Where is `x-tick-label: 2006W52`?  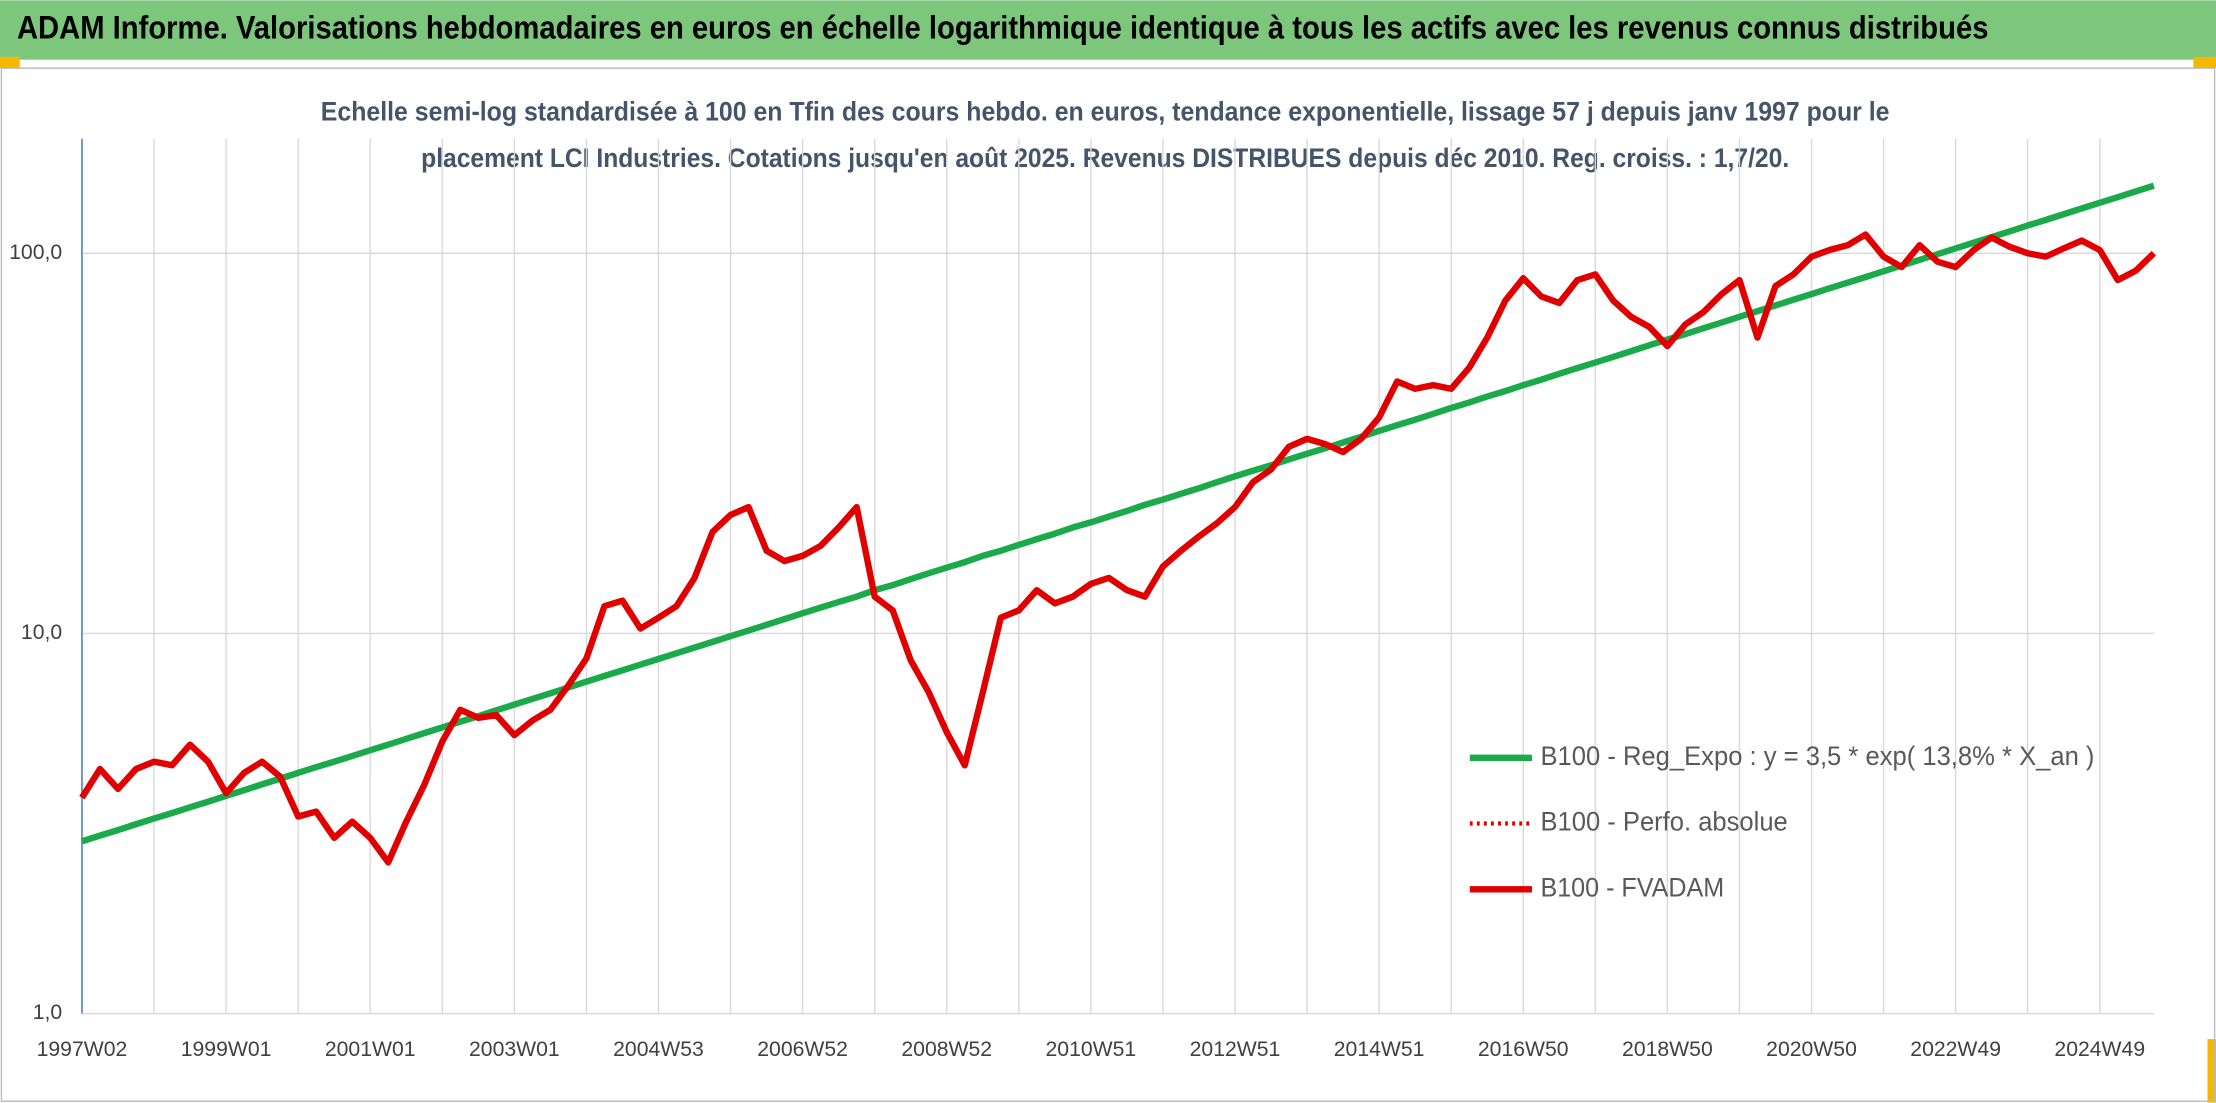
x-tick-label: 2006W52 is located at coordinates (802, 1049).